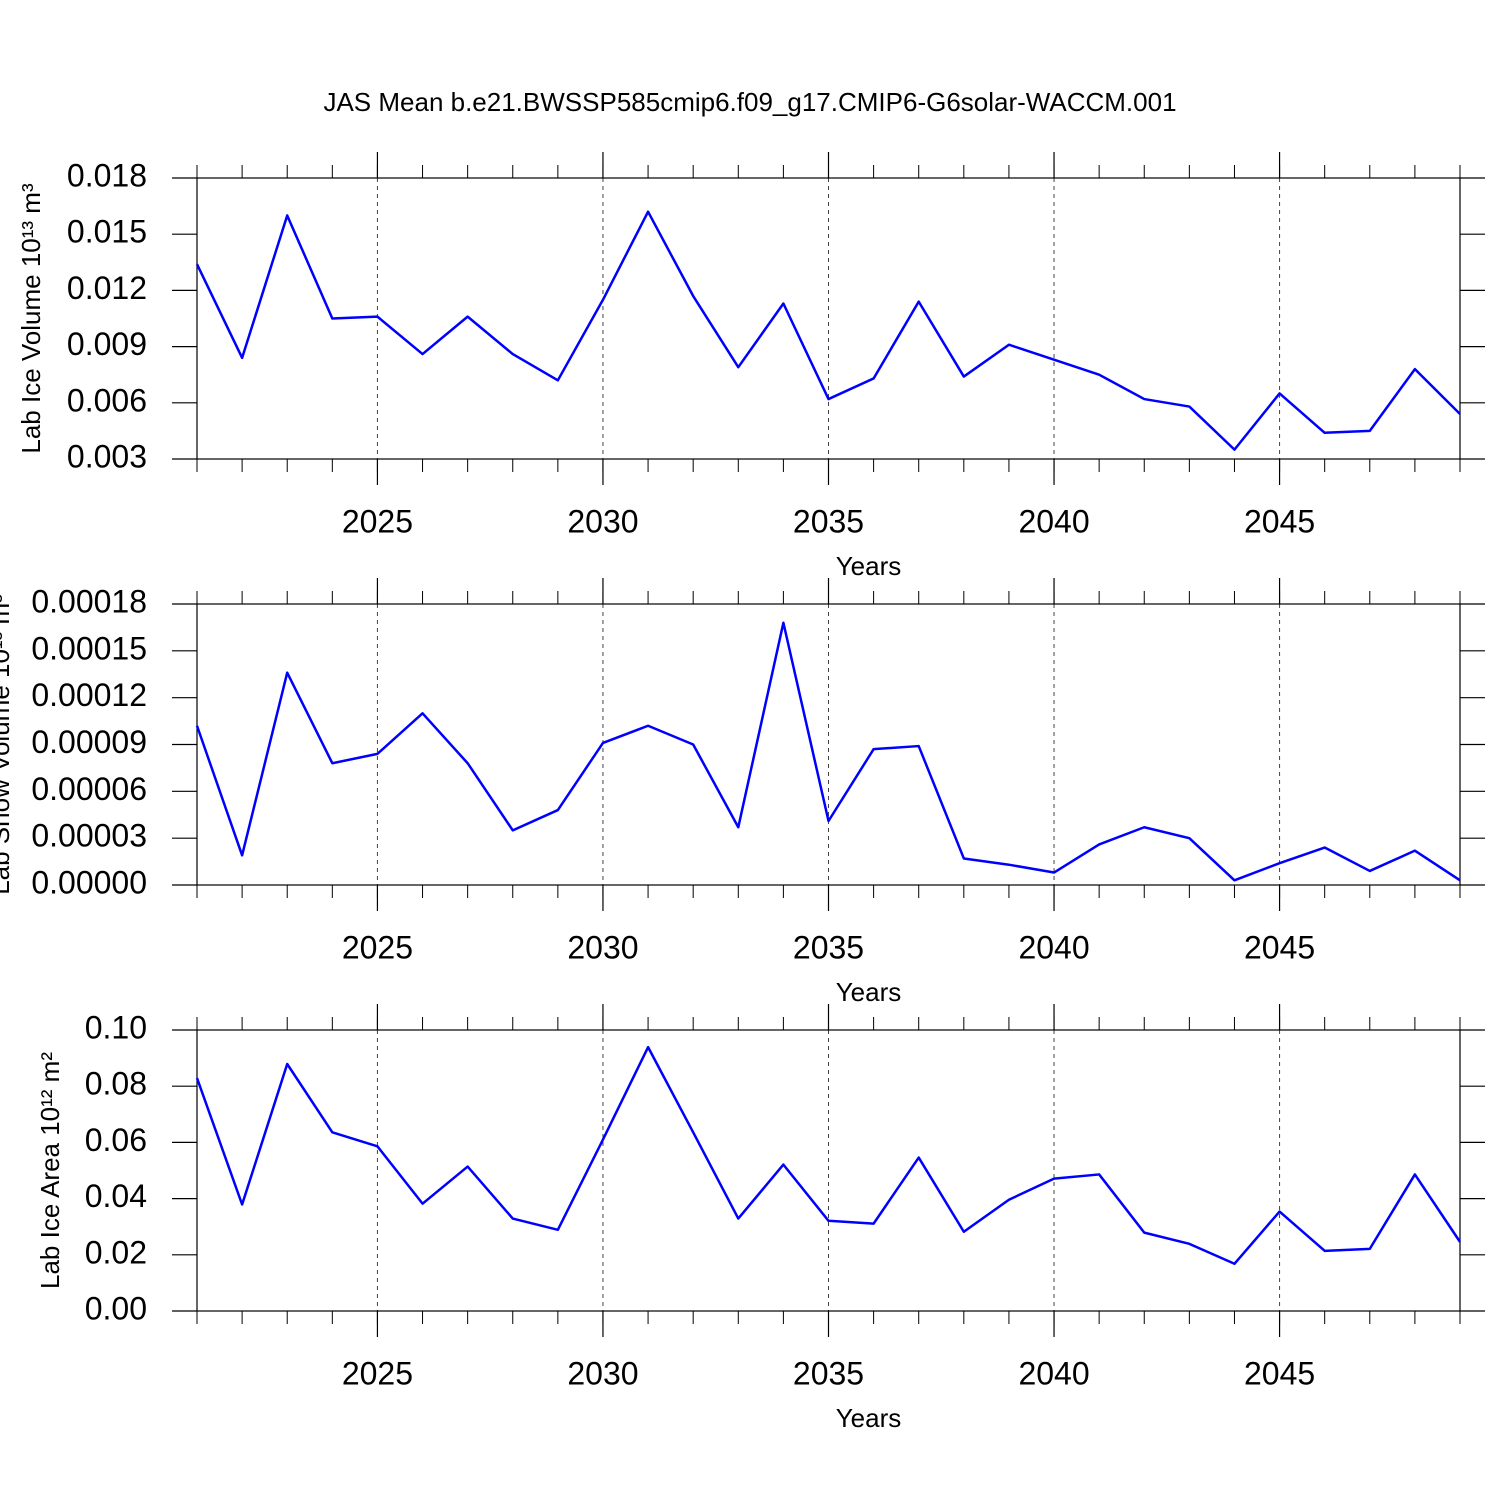 This screenshot has width=1500, height=1500. Describe the element at coordinates (89, 836) in the screenshot. I see `y-tick-label: 0.00003` at that location.